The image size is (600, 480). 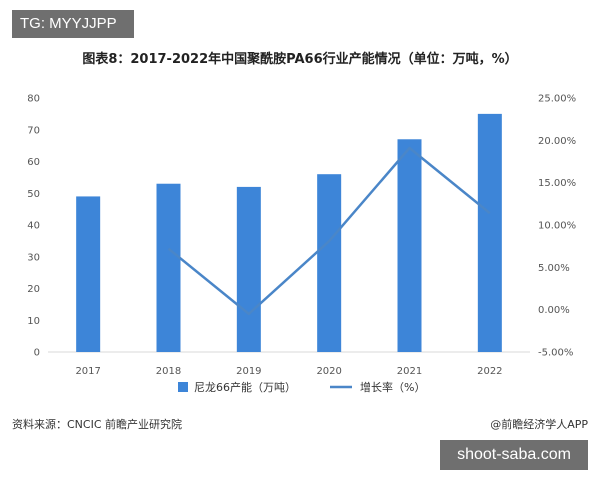 What do you see at coordinates (539, 424) in the screenshot?
I see `brand-note: @前瞻经济学人APP` at bounding box center [539, 424].